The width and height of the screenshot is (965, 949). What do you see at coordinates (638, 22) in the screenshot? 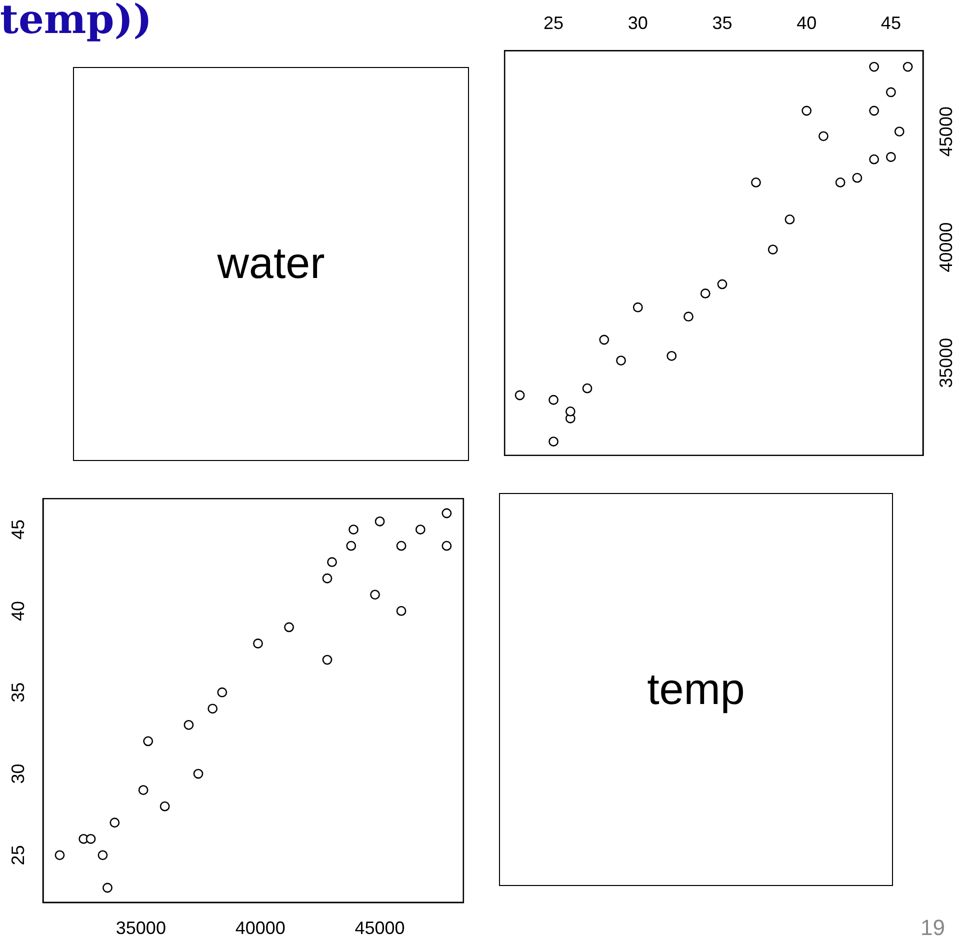
I see `x-tick-label: 30` at bounding box center [638, 22].